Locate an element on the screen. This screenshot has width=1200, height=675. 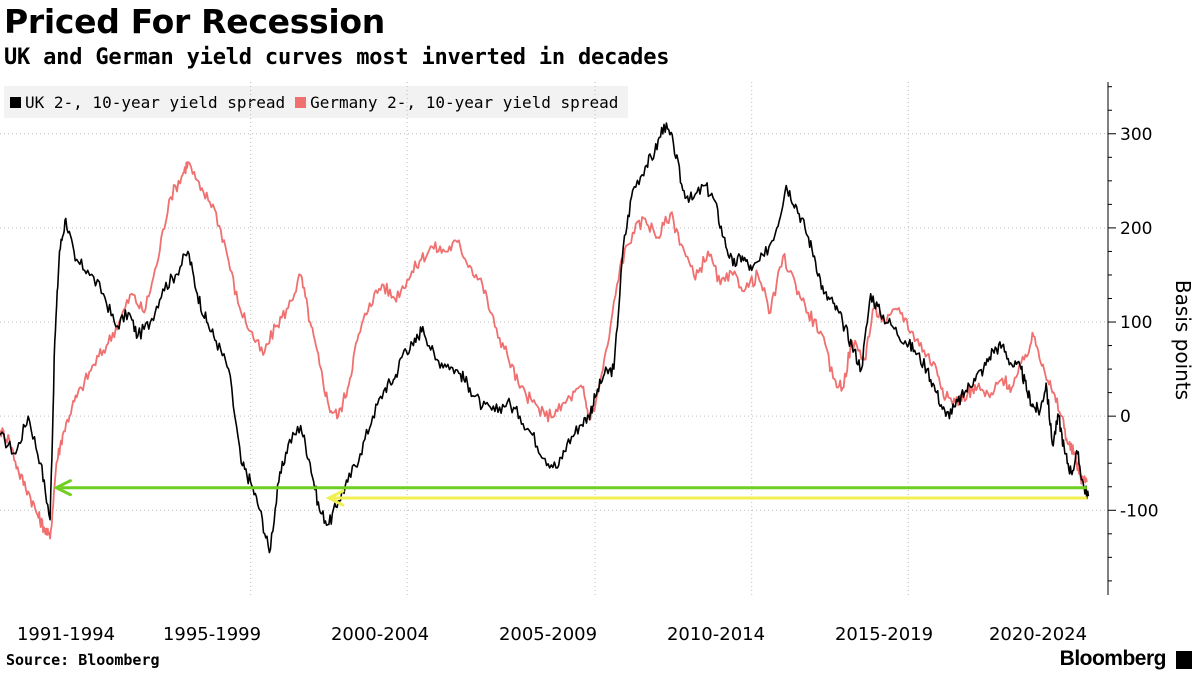
bloomberg-icon is located at coordinates (1184, 660).